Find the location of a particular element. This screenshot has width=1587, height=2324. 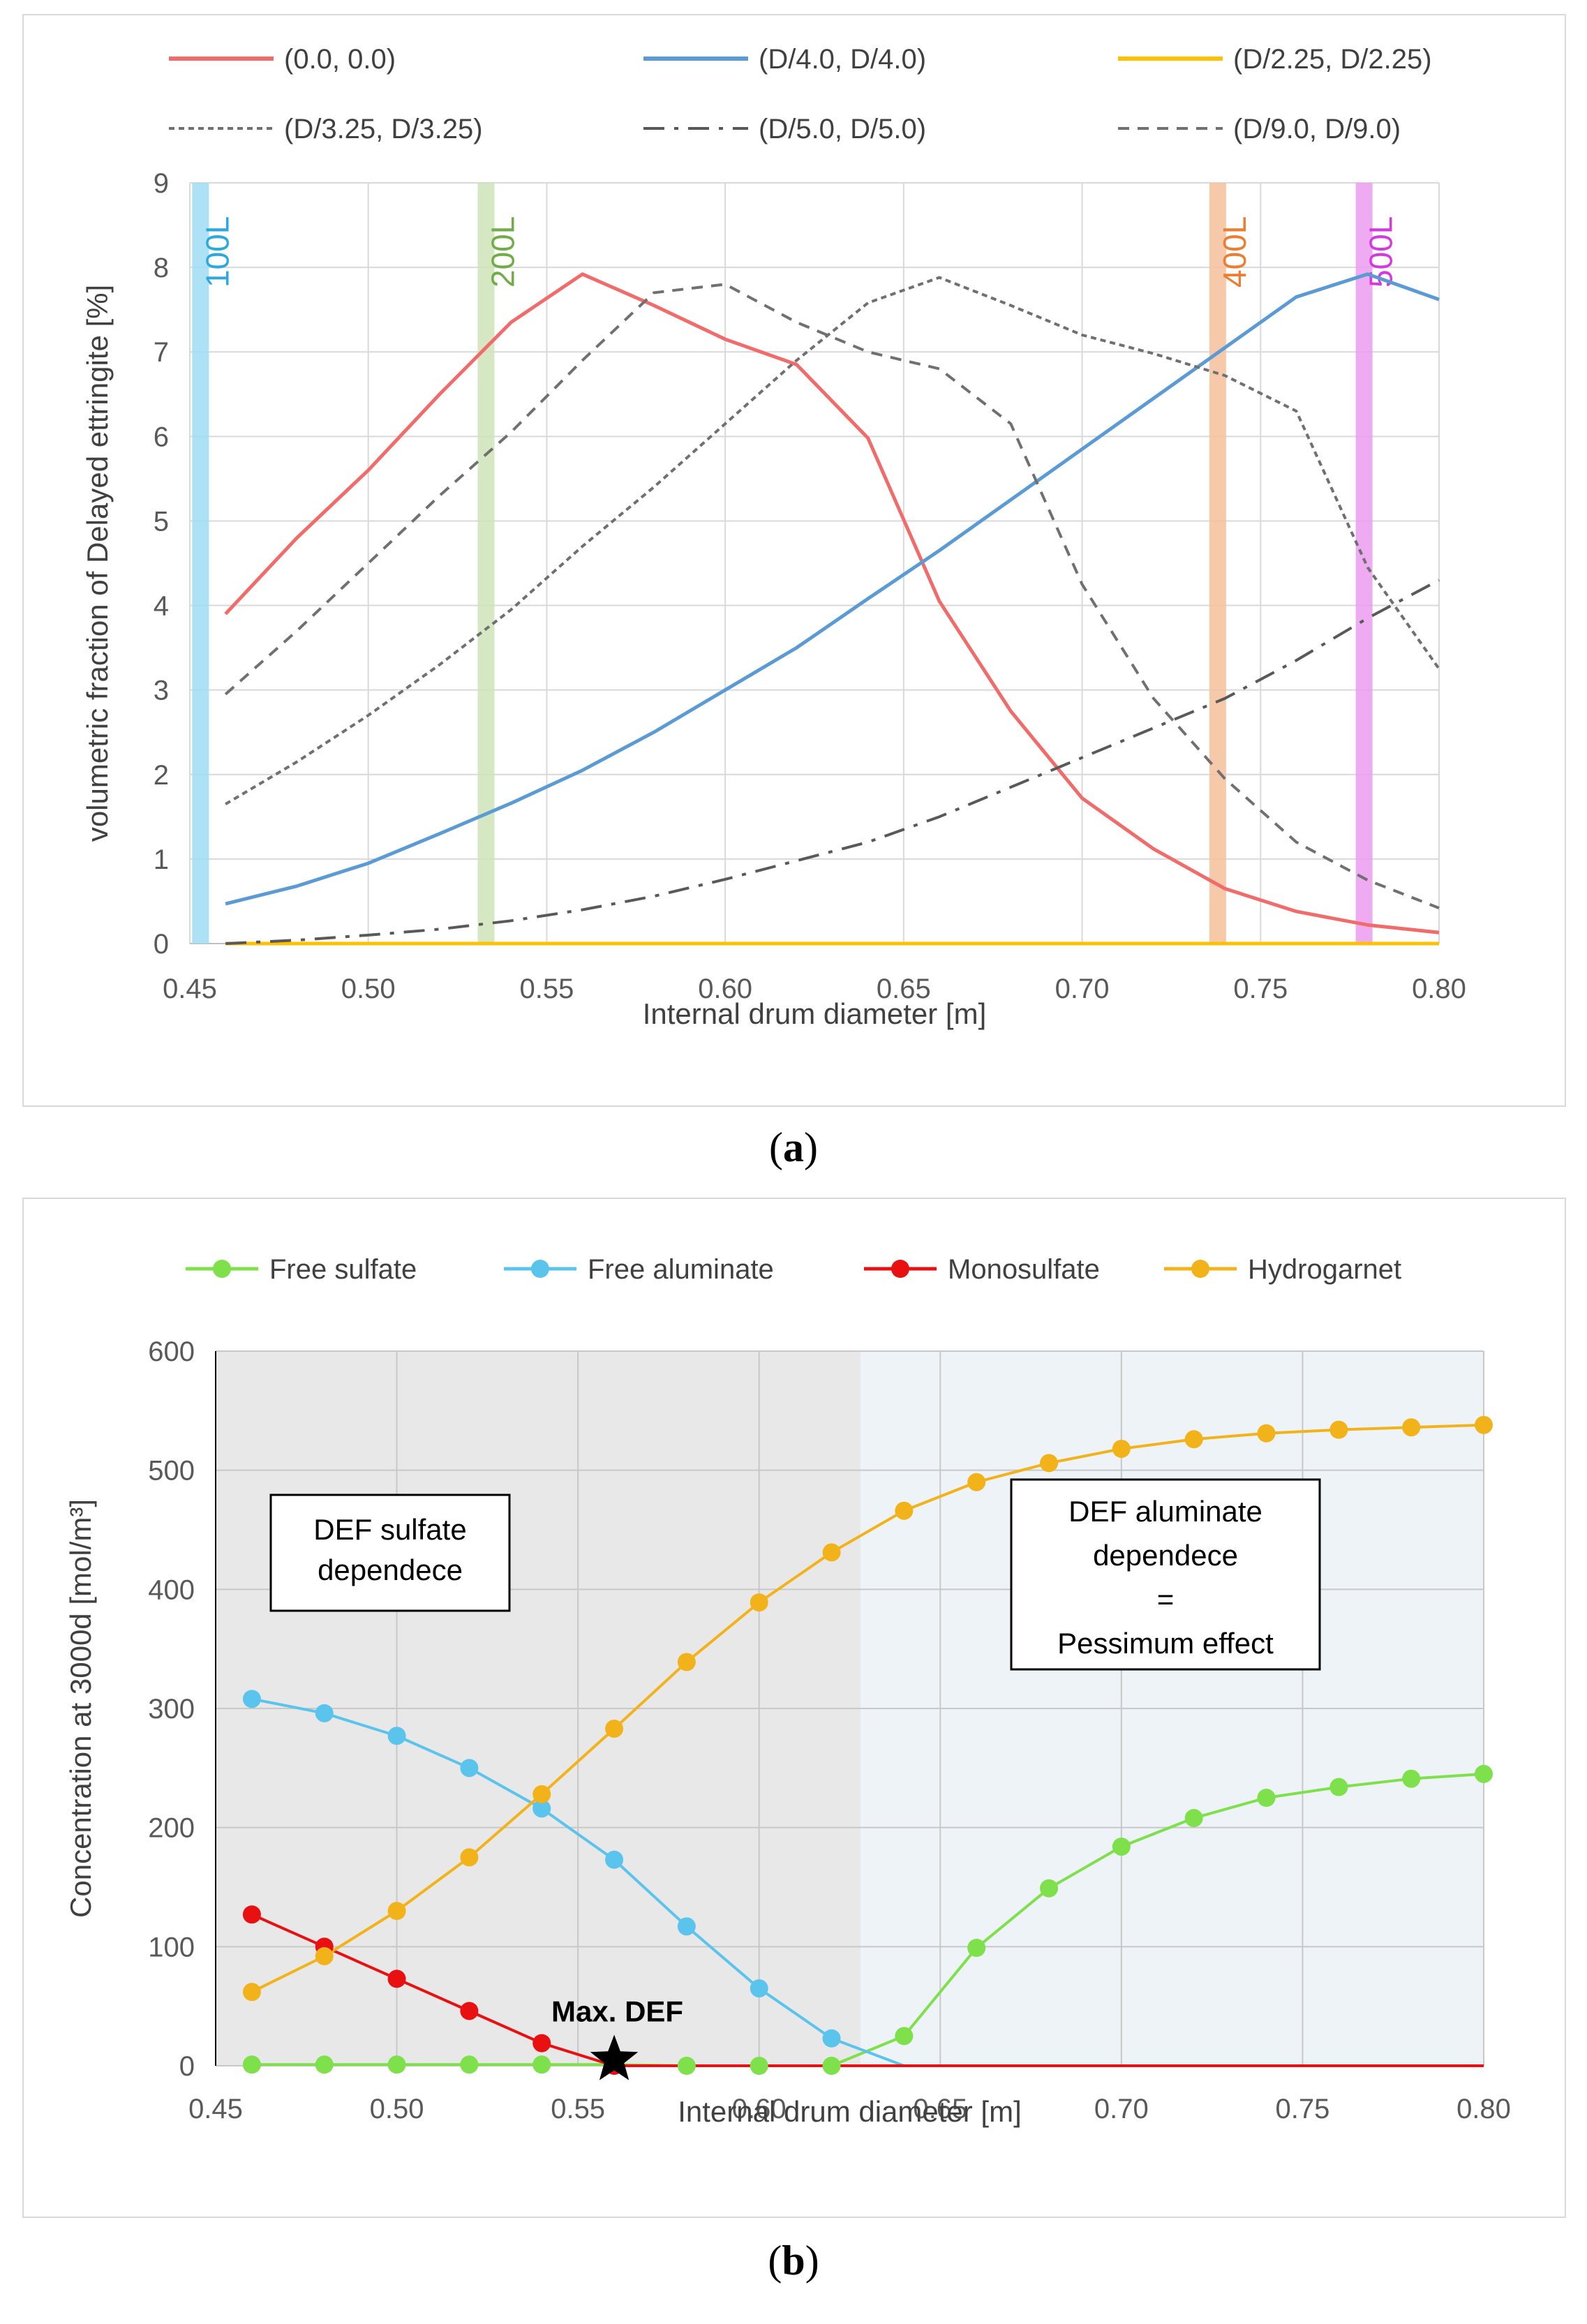

legend-label: (D/5.0, D/5.0) is located at coordinates (842, 129).